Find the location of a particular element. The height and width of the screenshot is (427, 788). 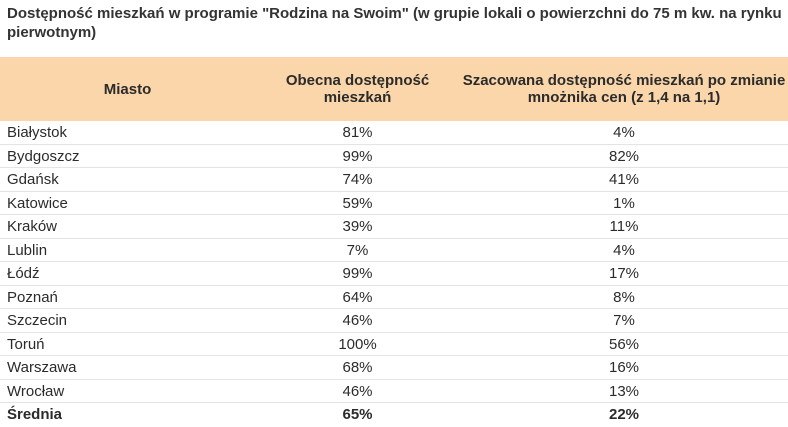

table-row: Lublin 7% 4% is located at coordinates (394, 250).